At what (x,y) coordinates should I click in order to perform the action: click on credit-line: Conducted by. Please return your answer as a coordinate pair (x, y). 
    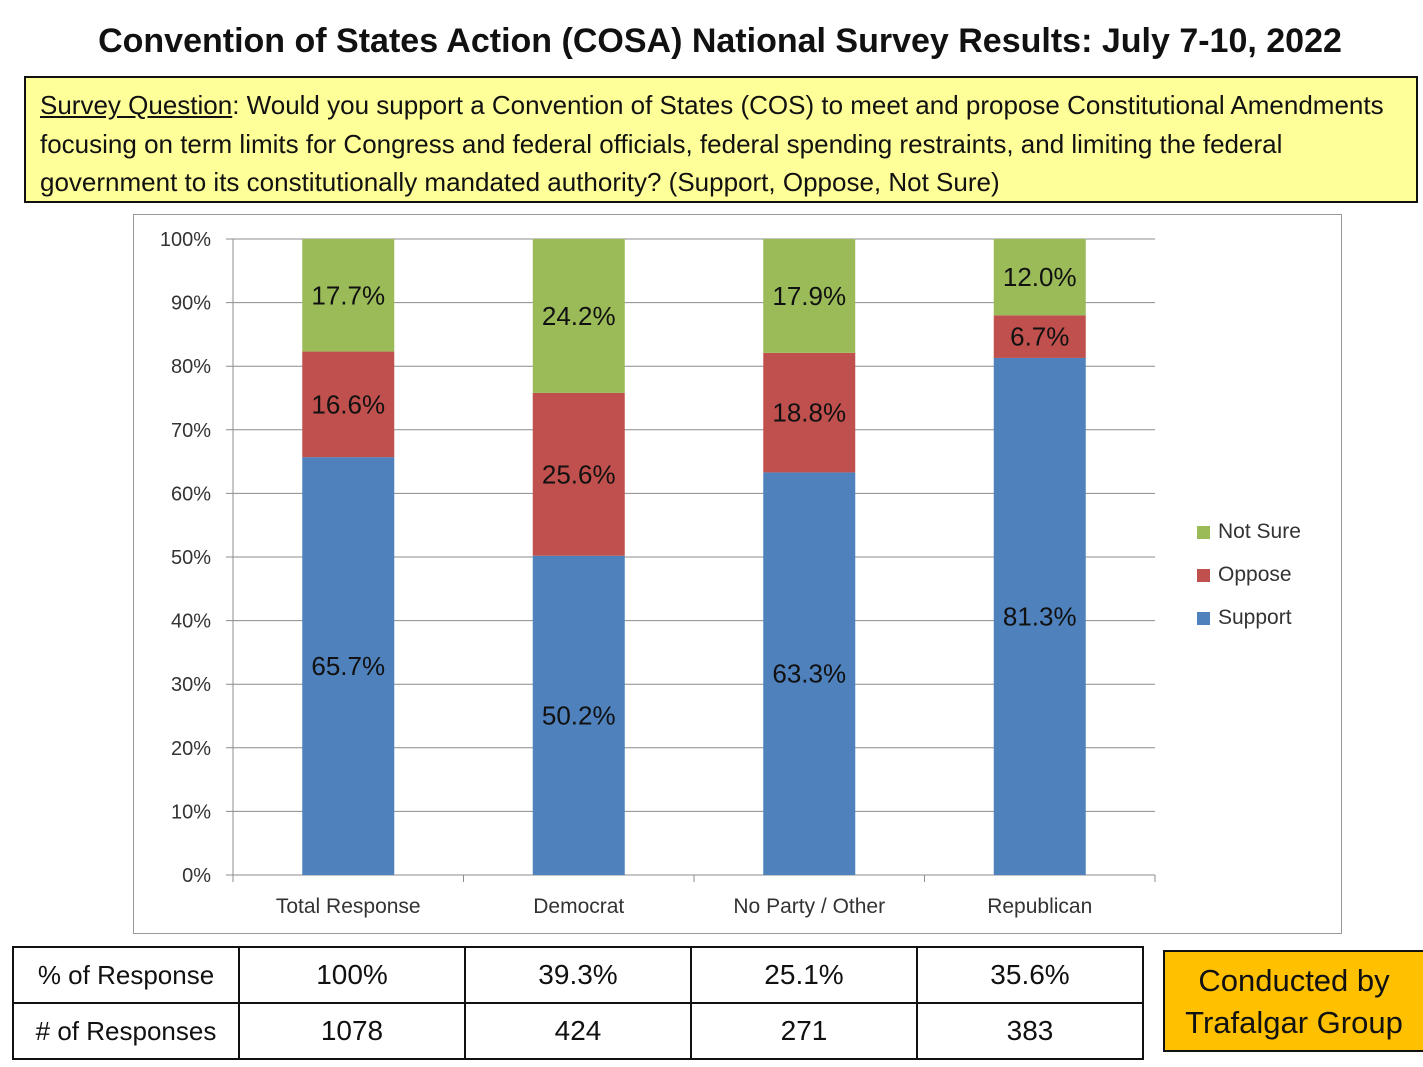
    Looking at the image, I should click on (1294, 980).